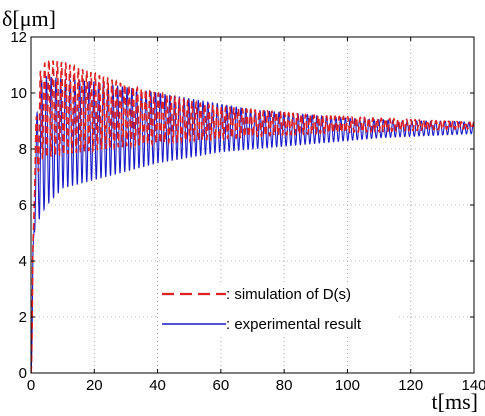 The image size is (485, 416). What do you see at coordinates (23, 149) in the screenshot?
I see `y-tick-label: 8` at bounding box center [23, 149].